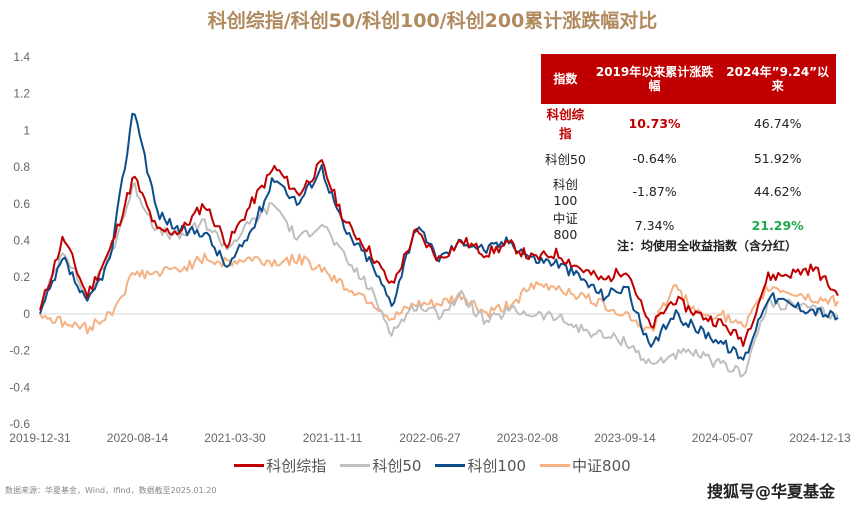  What do you see at coordinates (21, 94) in the screenshot?
I see `y-tick-label: 1.2` at bounding box center [21, 94].